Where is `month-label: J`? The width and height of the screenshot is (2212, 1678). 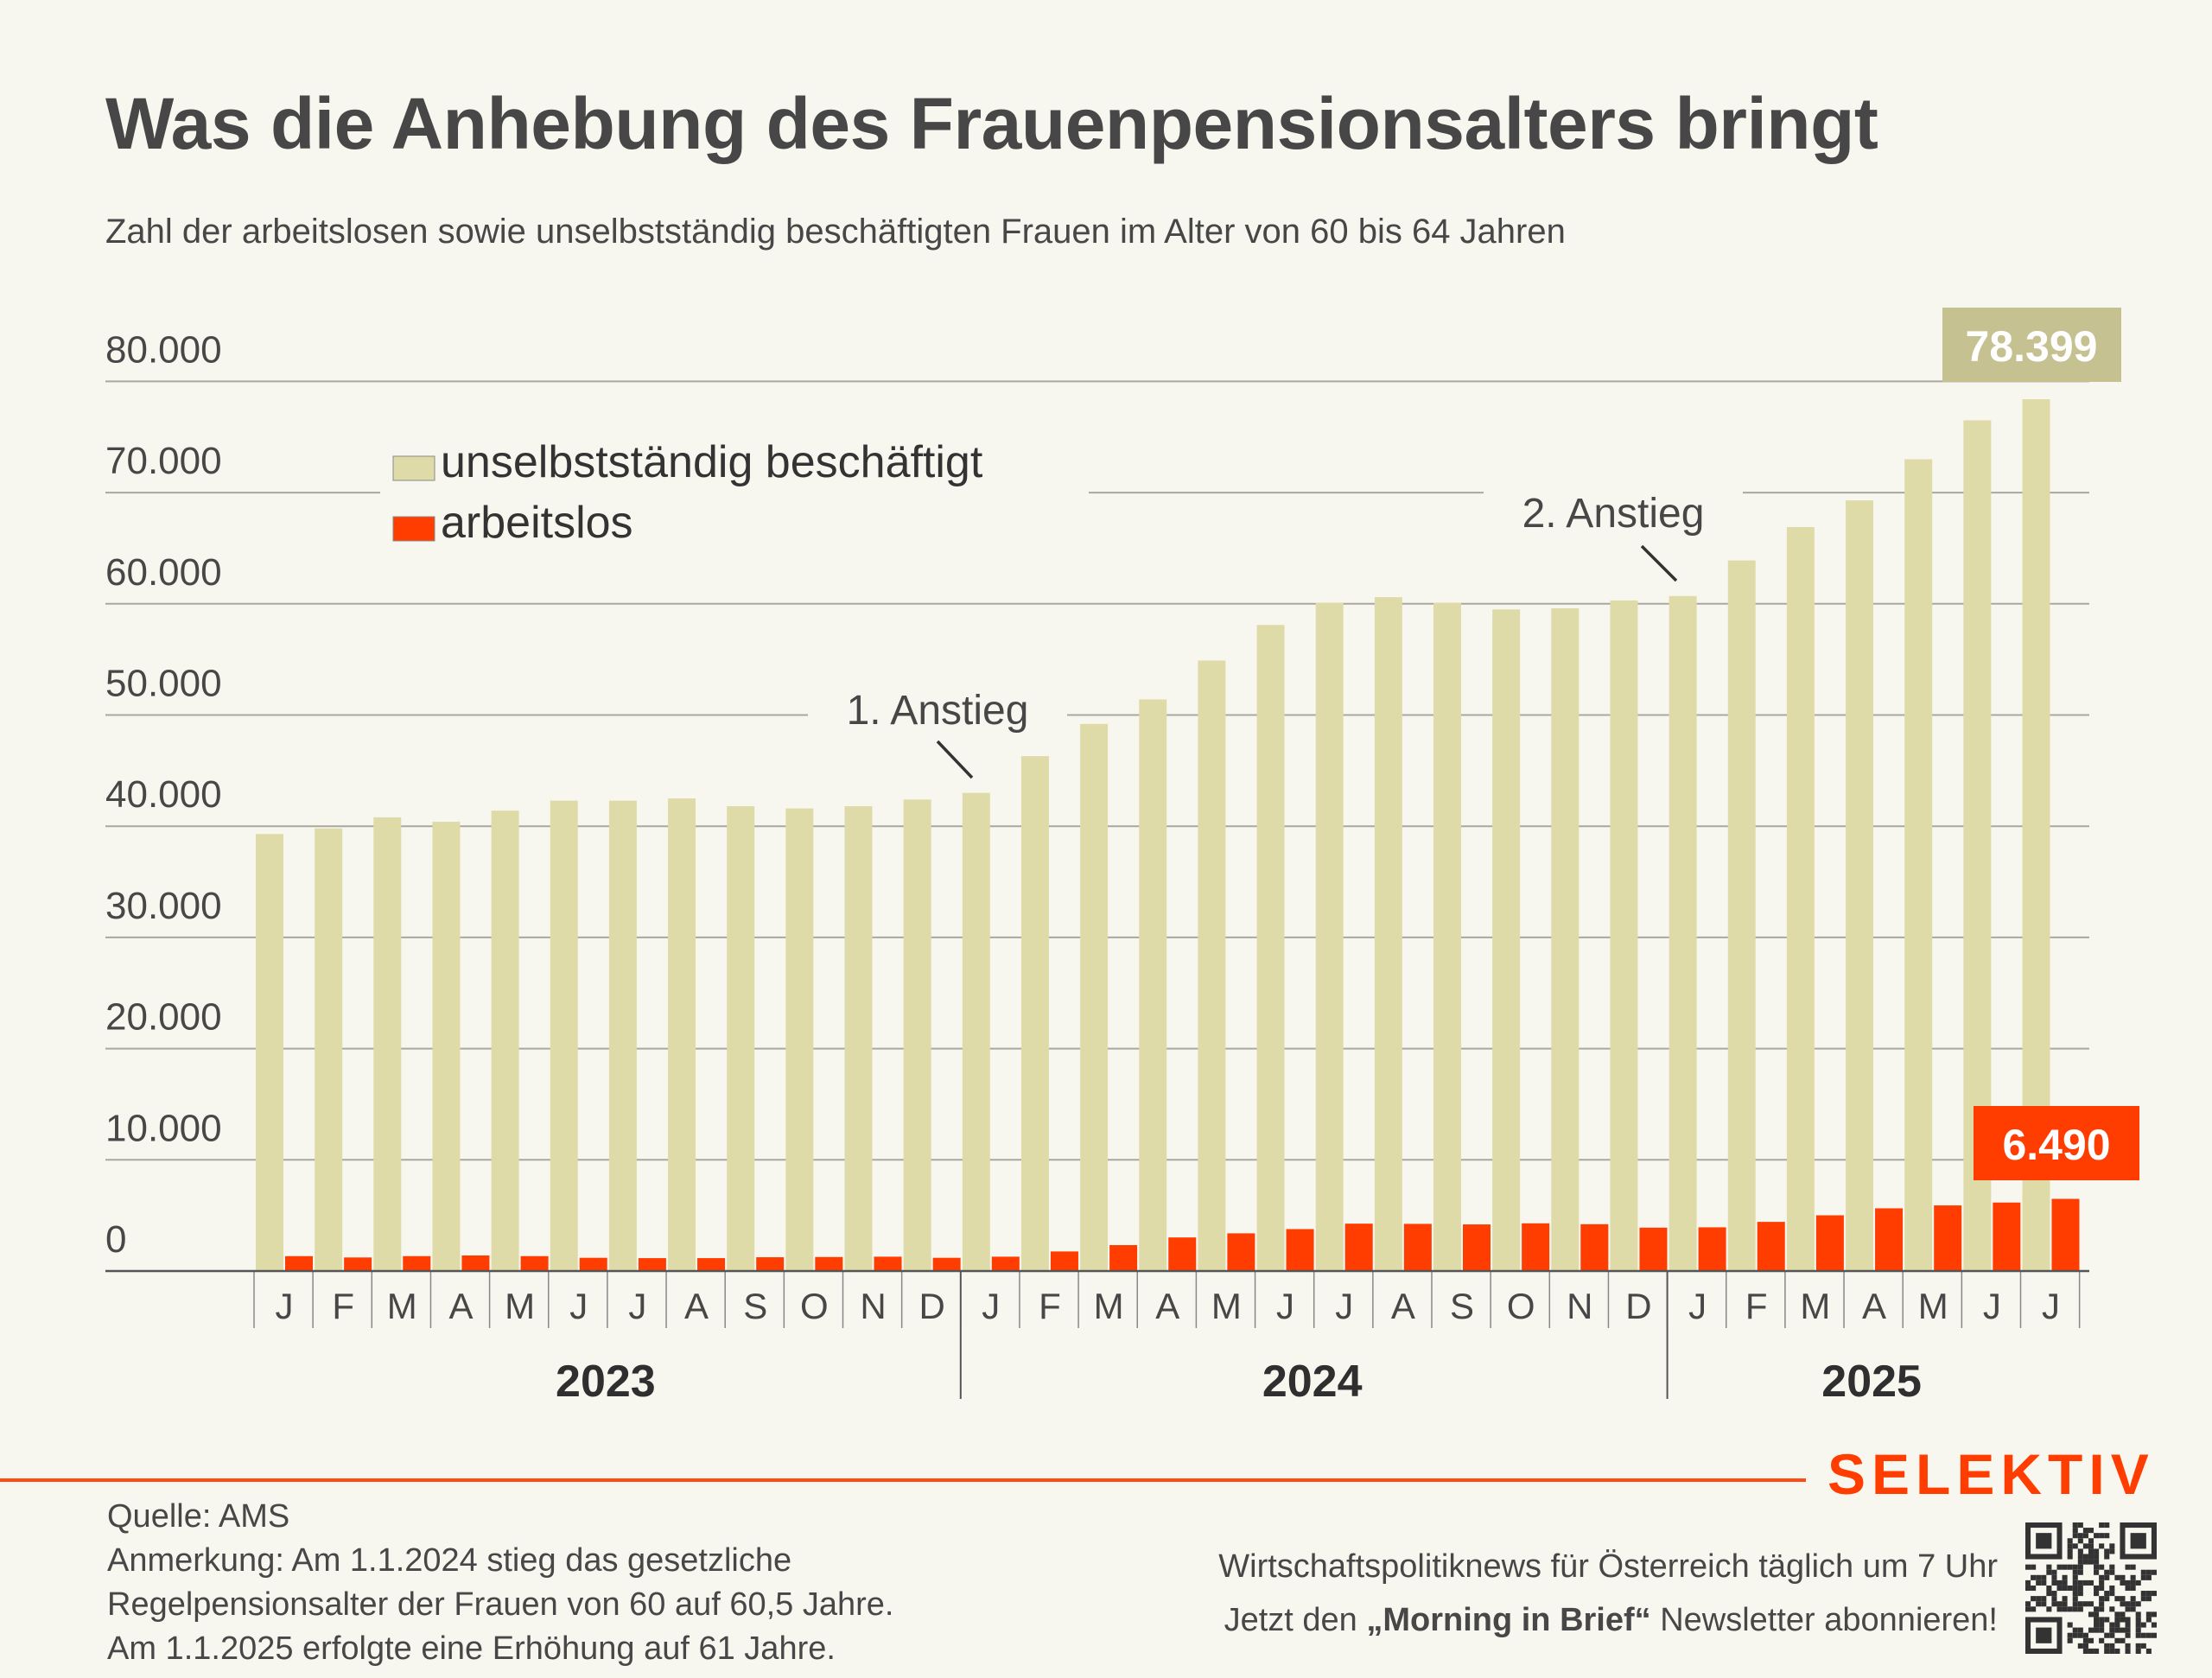 month-label: J is located at coordinates (1344, 1306).